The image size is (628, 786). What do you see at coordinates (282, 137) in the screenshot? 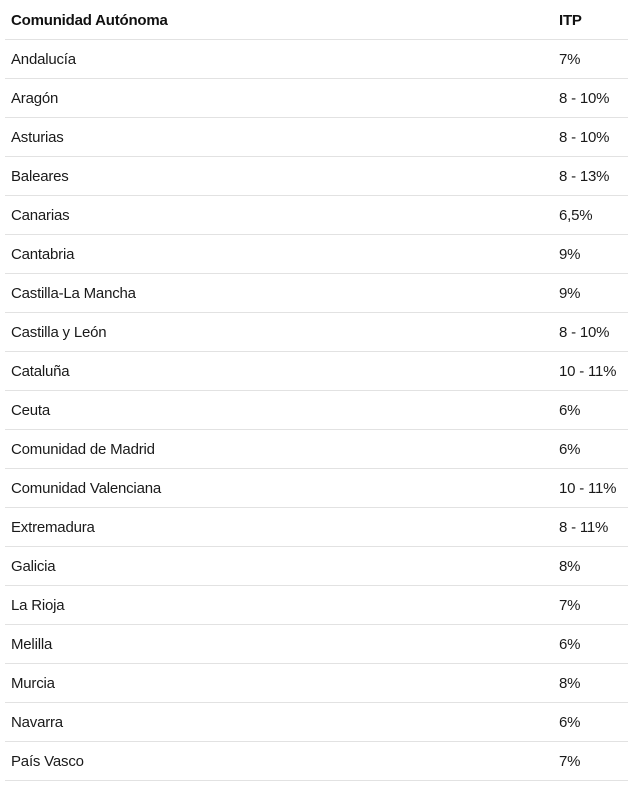
I see `region-cell: Asturias` at bounding box center [282, 137].